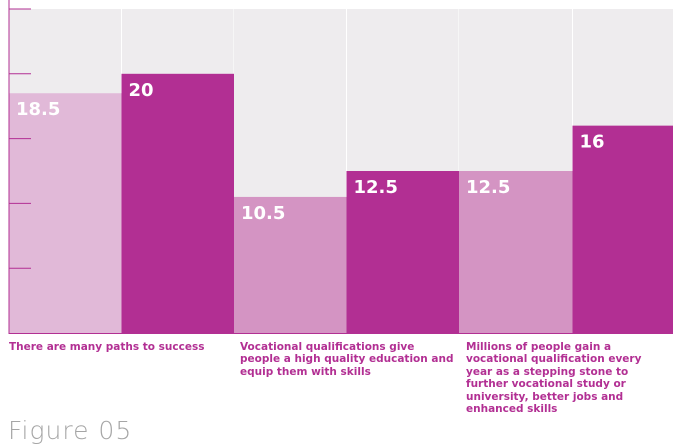  Describe the element at coordinates (592, 142) in the screenshot. I see `value-label-2-1: 16` at that location.